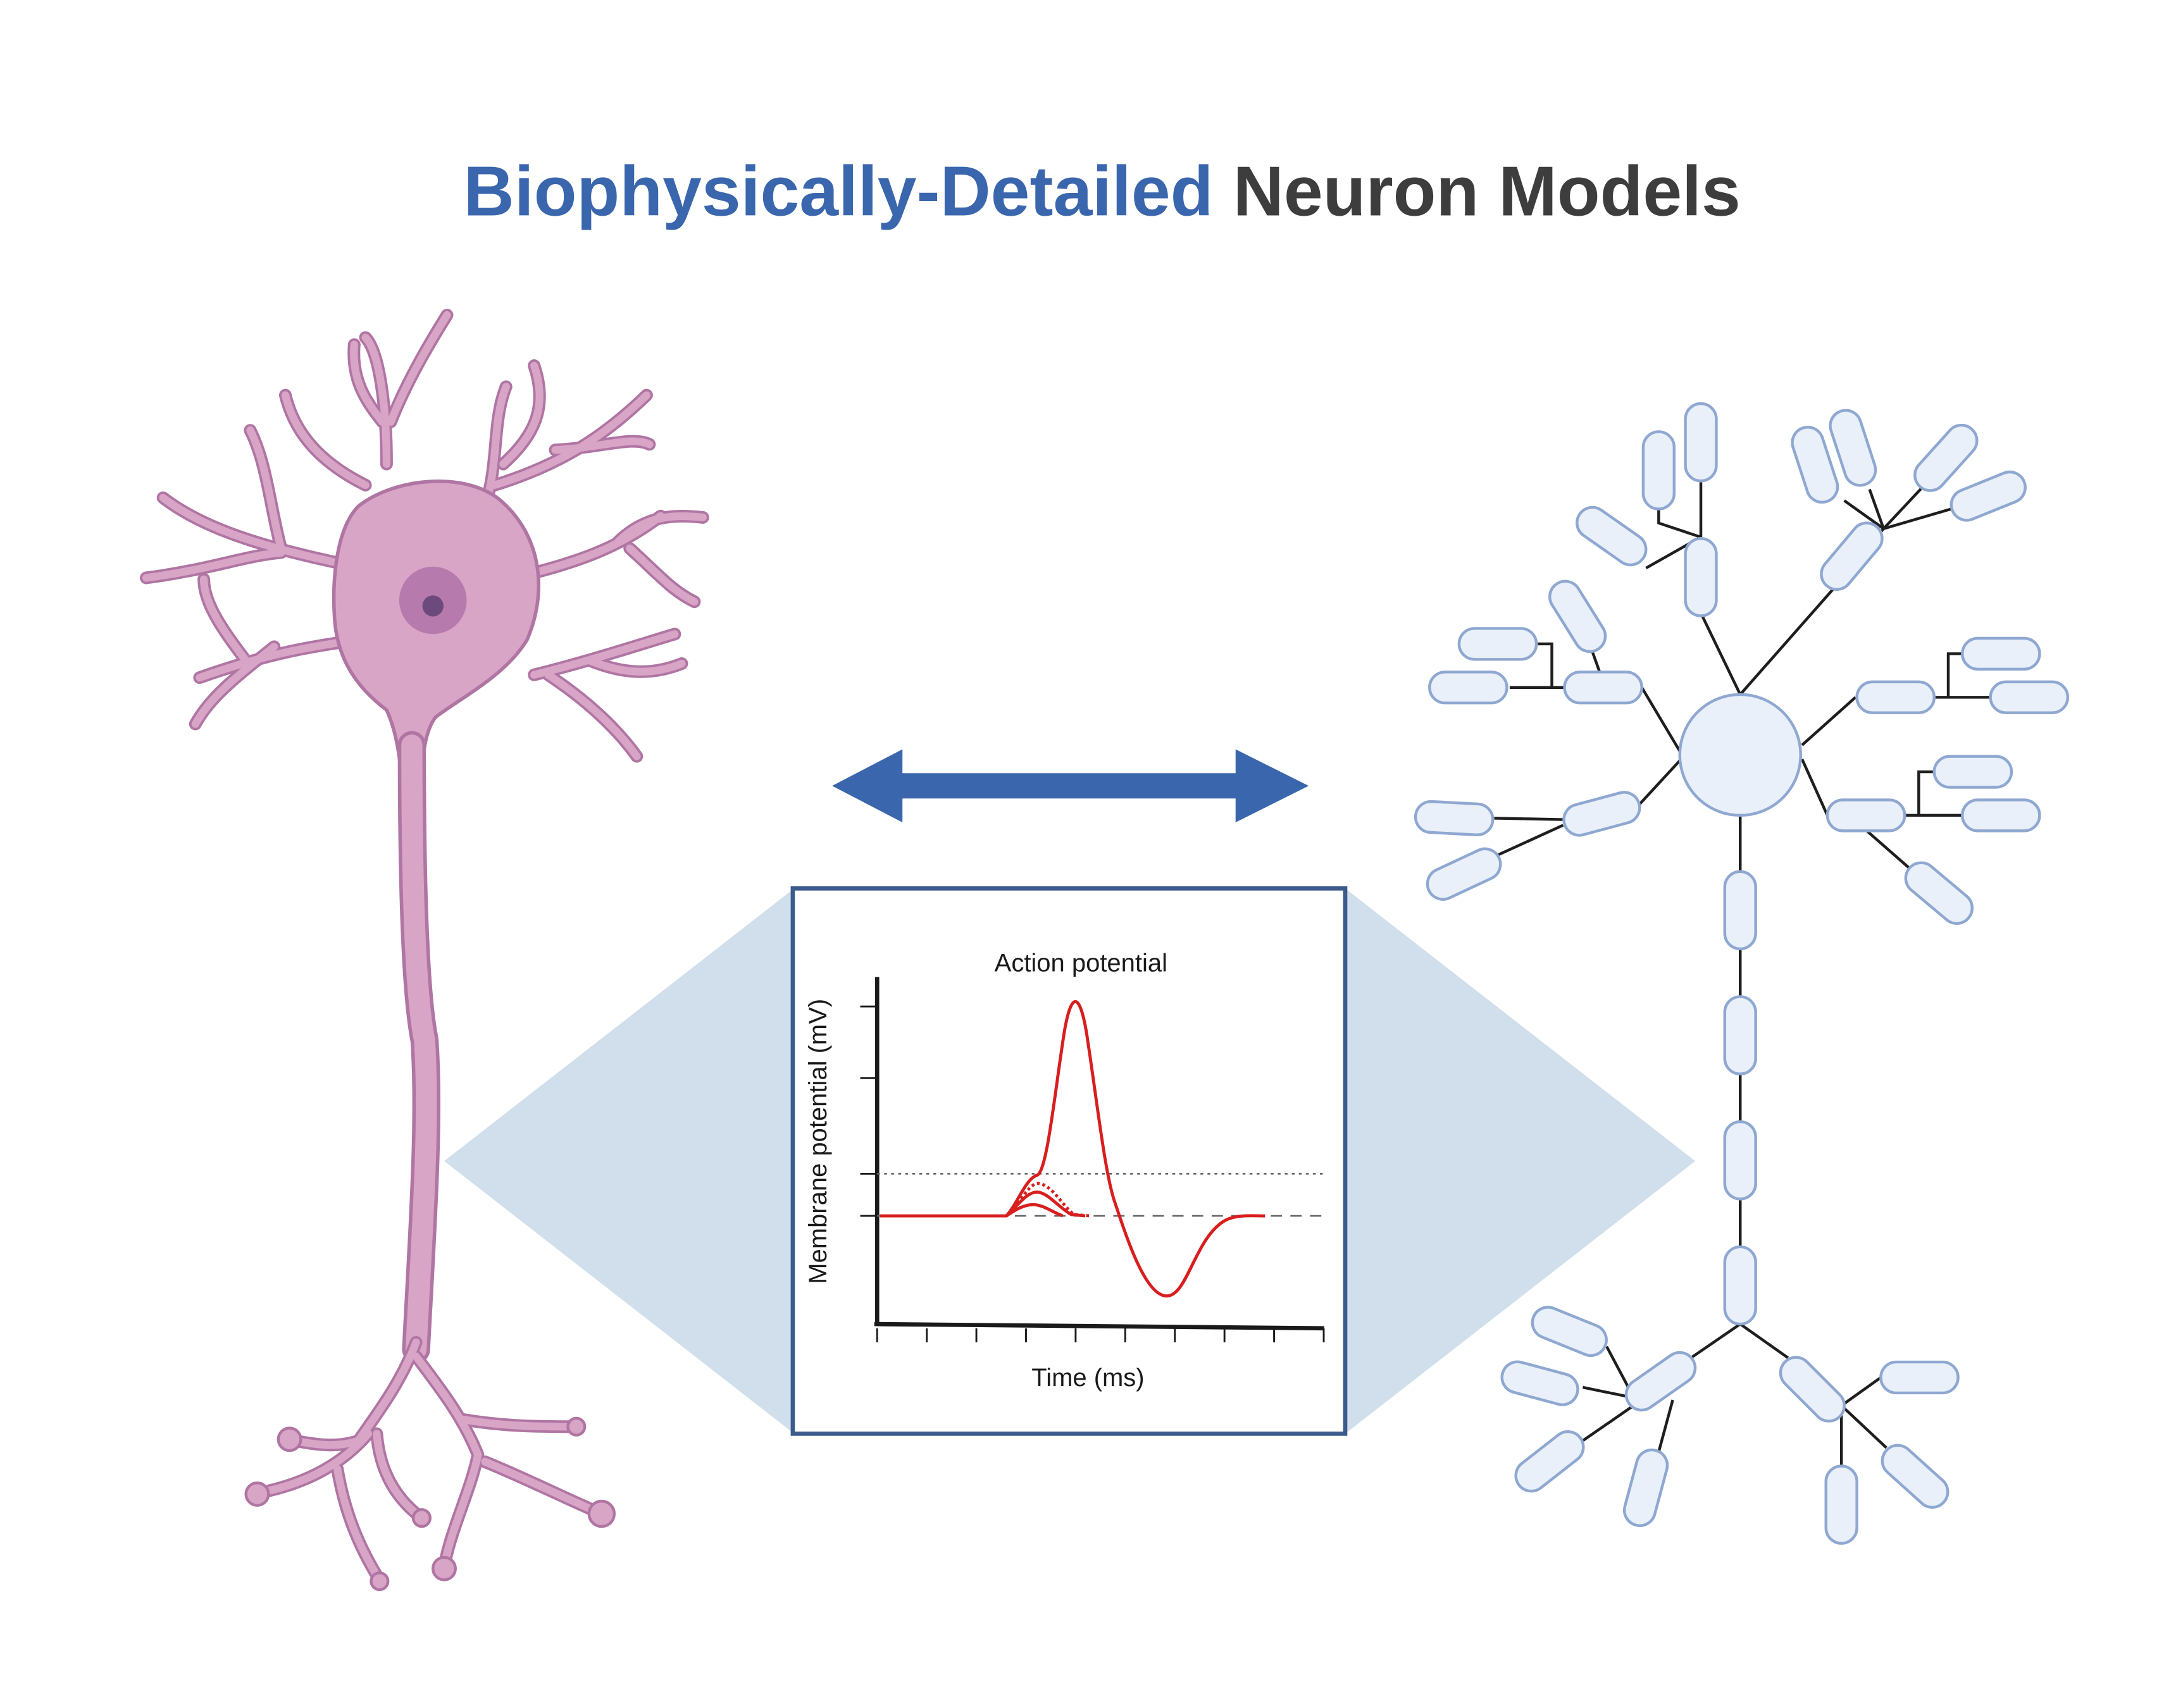 The image size is (2183, 1708). I want to click on voltage-traces, so click(1073, 1149).